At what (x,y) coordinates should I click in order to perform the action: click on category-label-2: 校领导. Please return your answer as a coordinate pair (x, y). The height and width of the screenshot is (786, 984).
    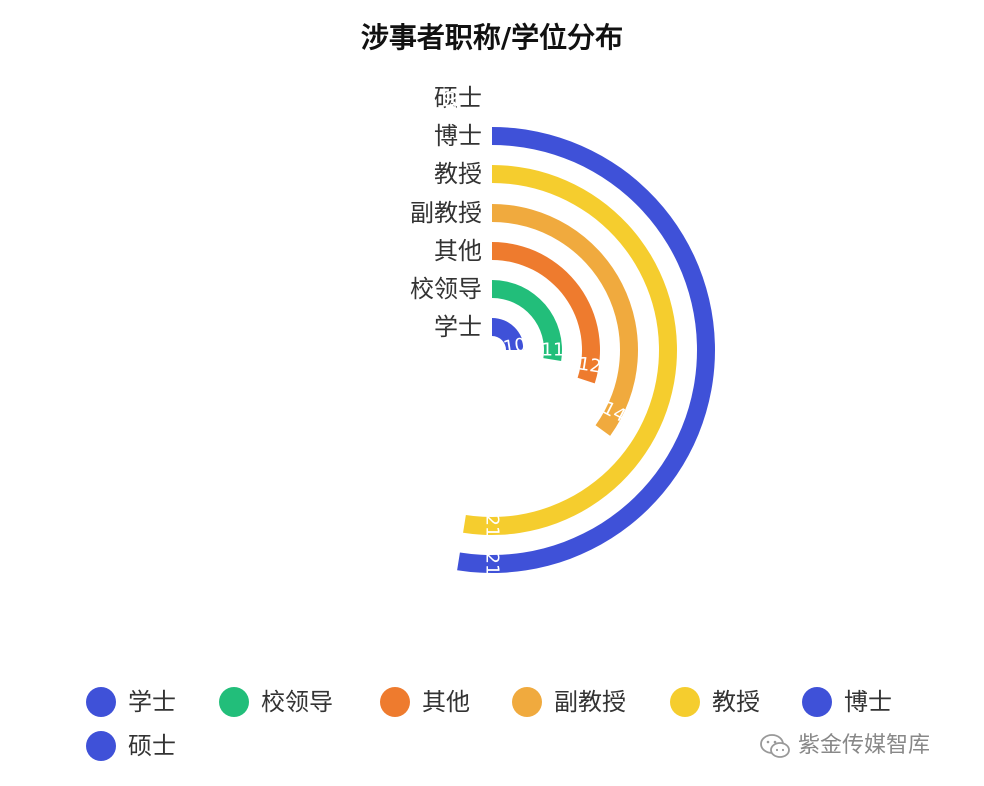
    Looking at the image, I should click on (446, 289).